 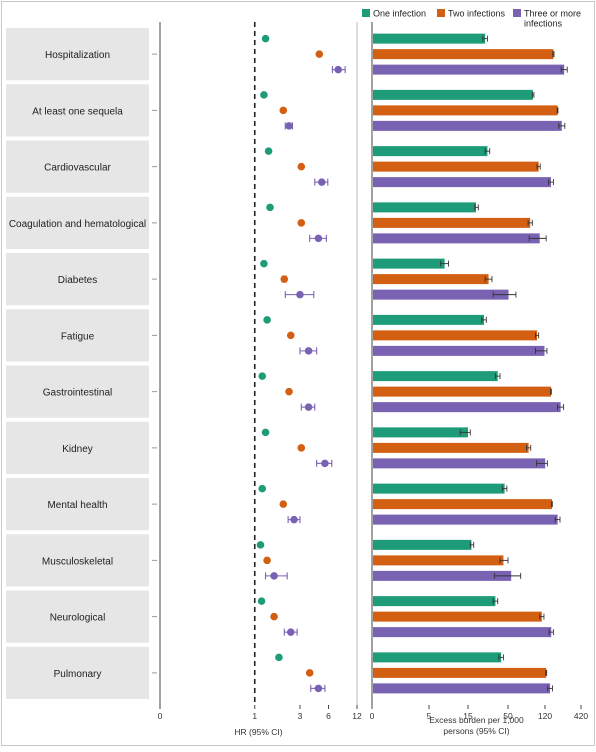 I want to click on legend-label: One infection, so click(x=399, y=14).